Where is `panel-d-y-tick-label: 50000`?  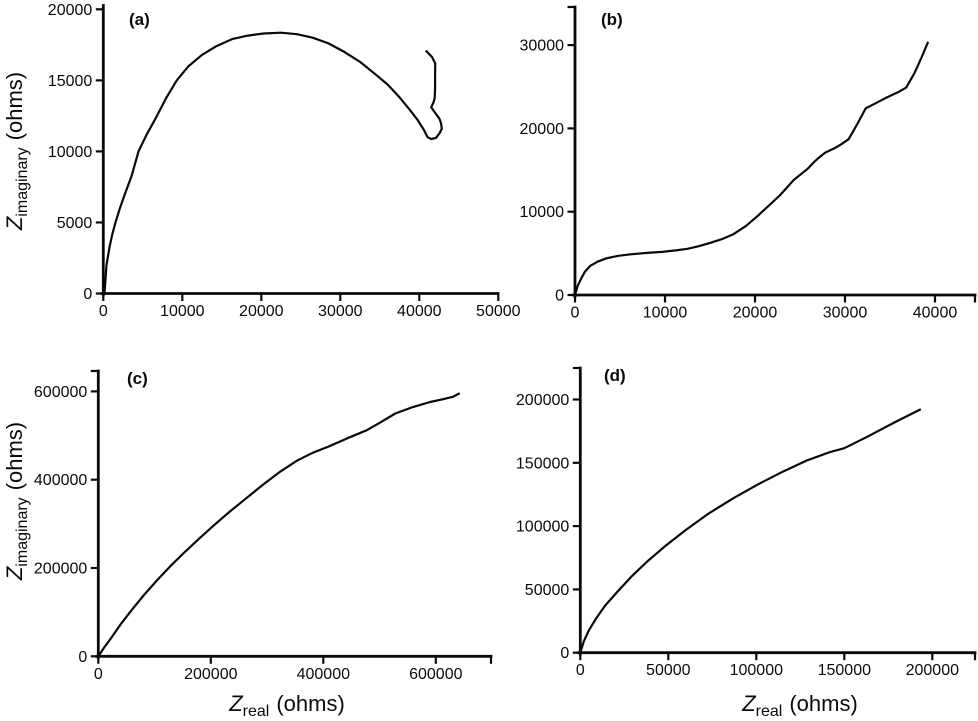
panel-d-y-tick-label: 50000 is located at coordinates (547, 590).